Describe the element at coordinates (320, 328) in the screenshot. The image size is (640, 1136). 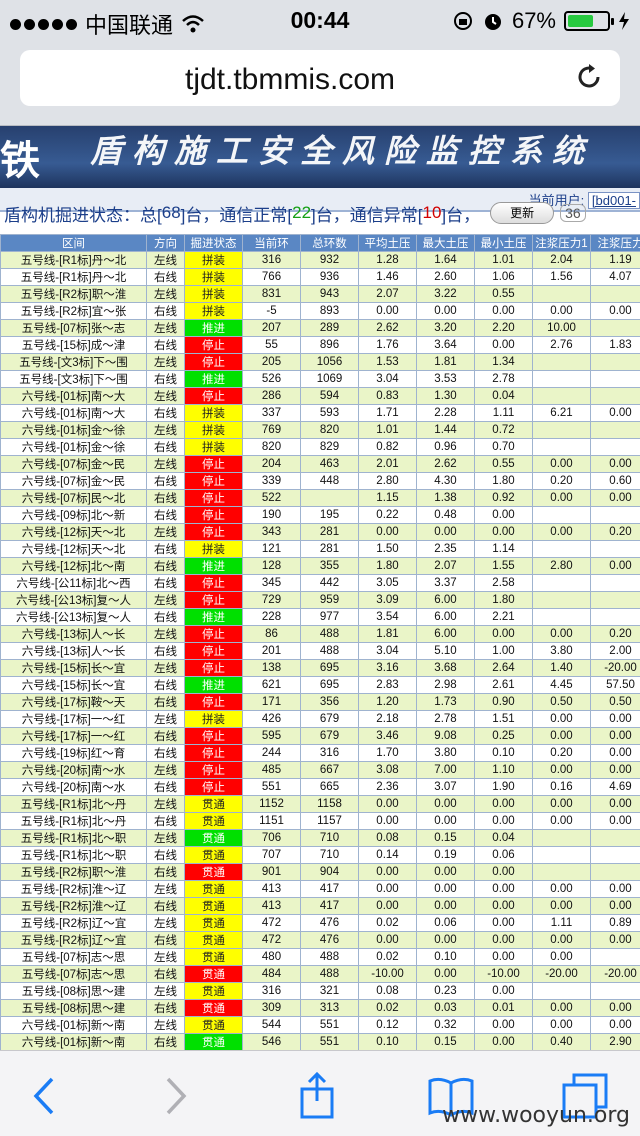
I see `table-row: 五号线-[07标]张～志 左线 推进 207 289 2.62 3.20 2.20 10.00` at that location.